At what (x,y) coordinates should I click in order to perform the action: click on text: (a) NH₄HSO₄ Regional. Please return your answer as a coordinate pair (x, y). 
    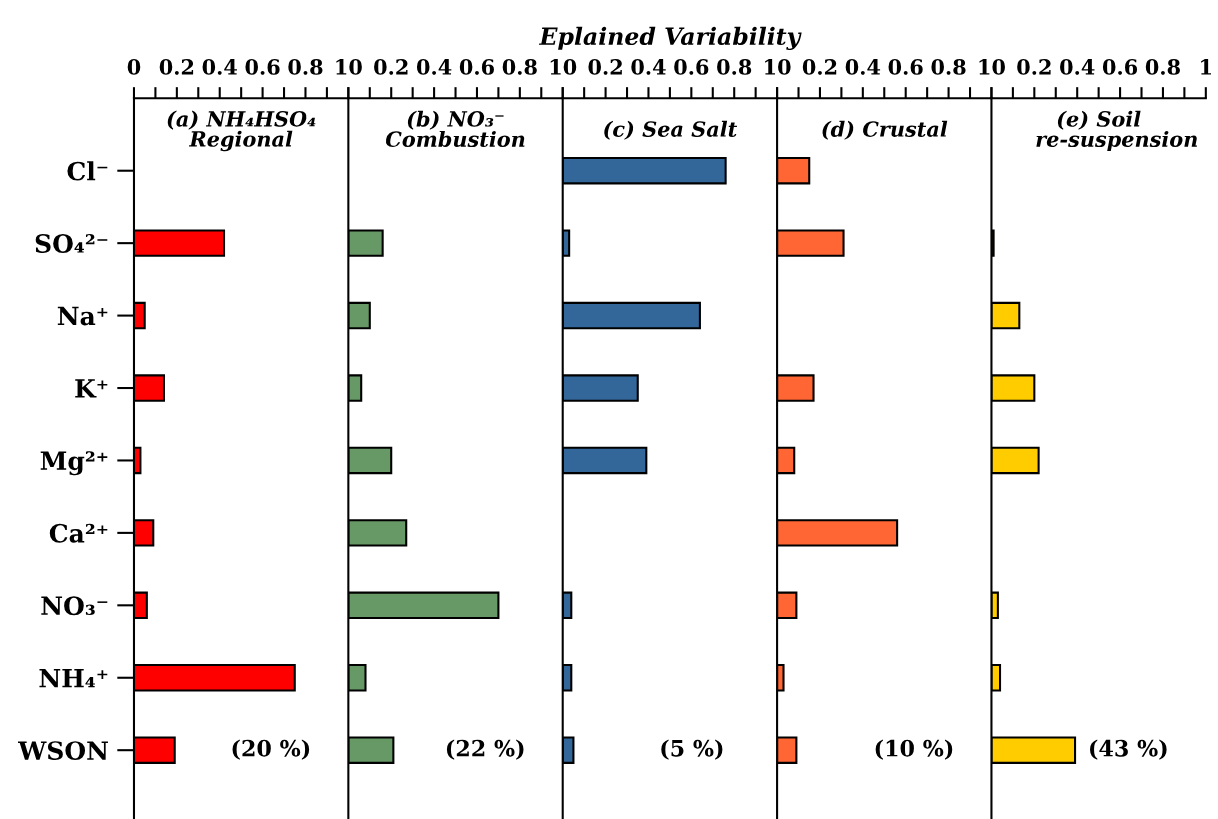
    Looking at the image, I should click on (241, 131).